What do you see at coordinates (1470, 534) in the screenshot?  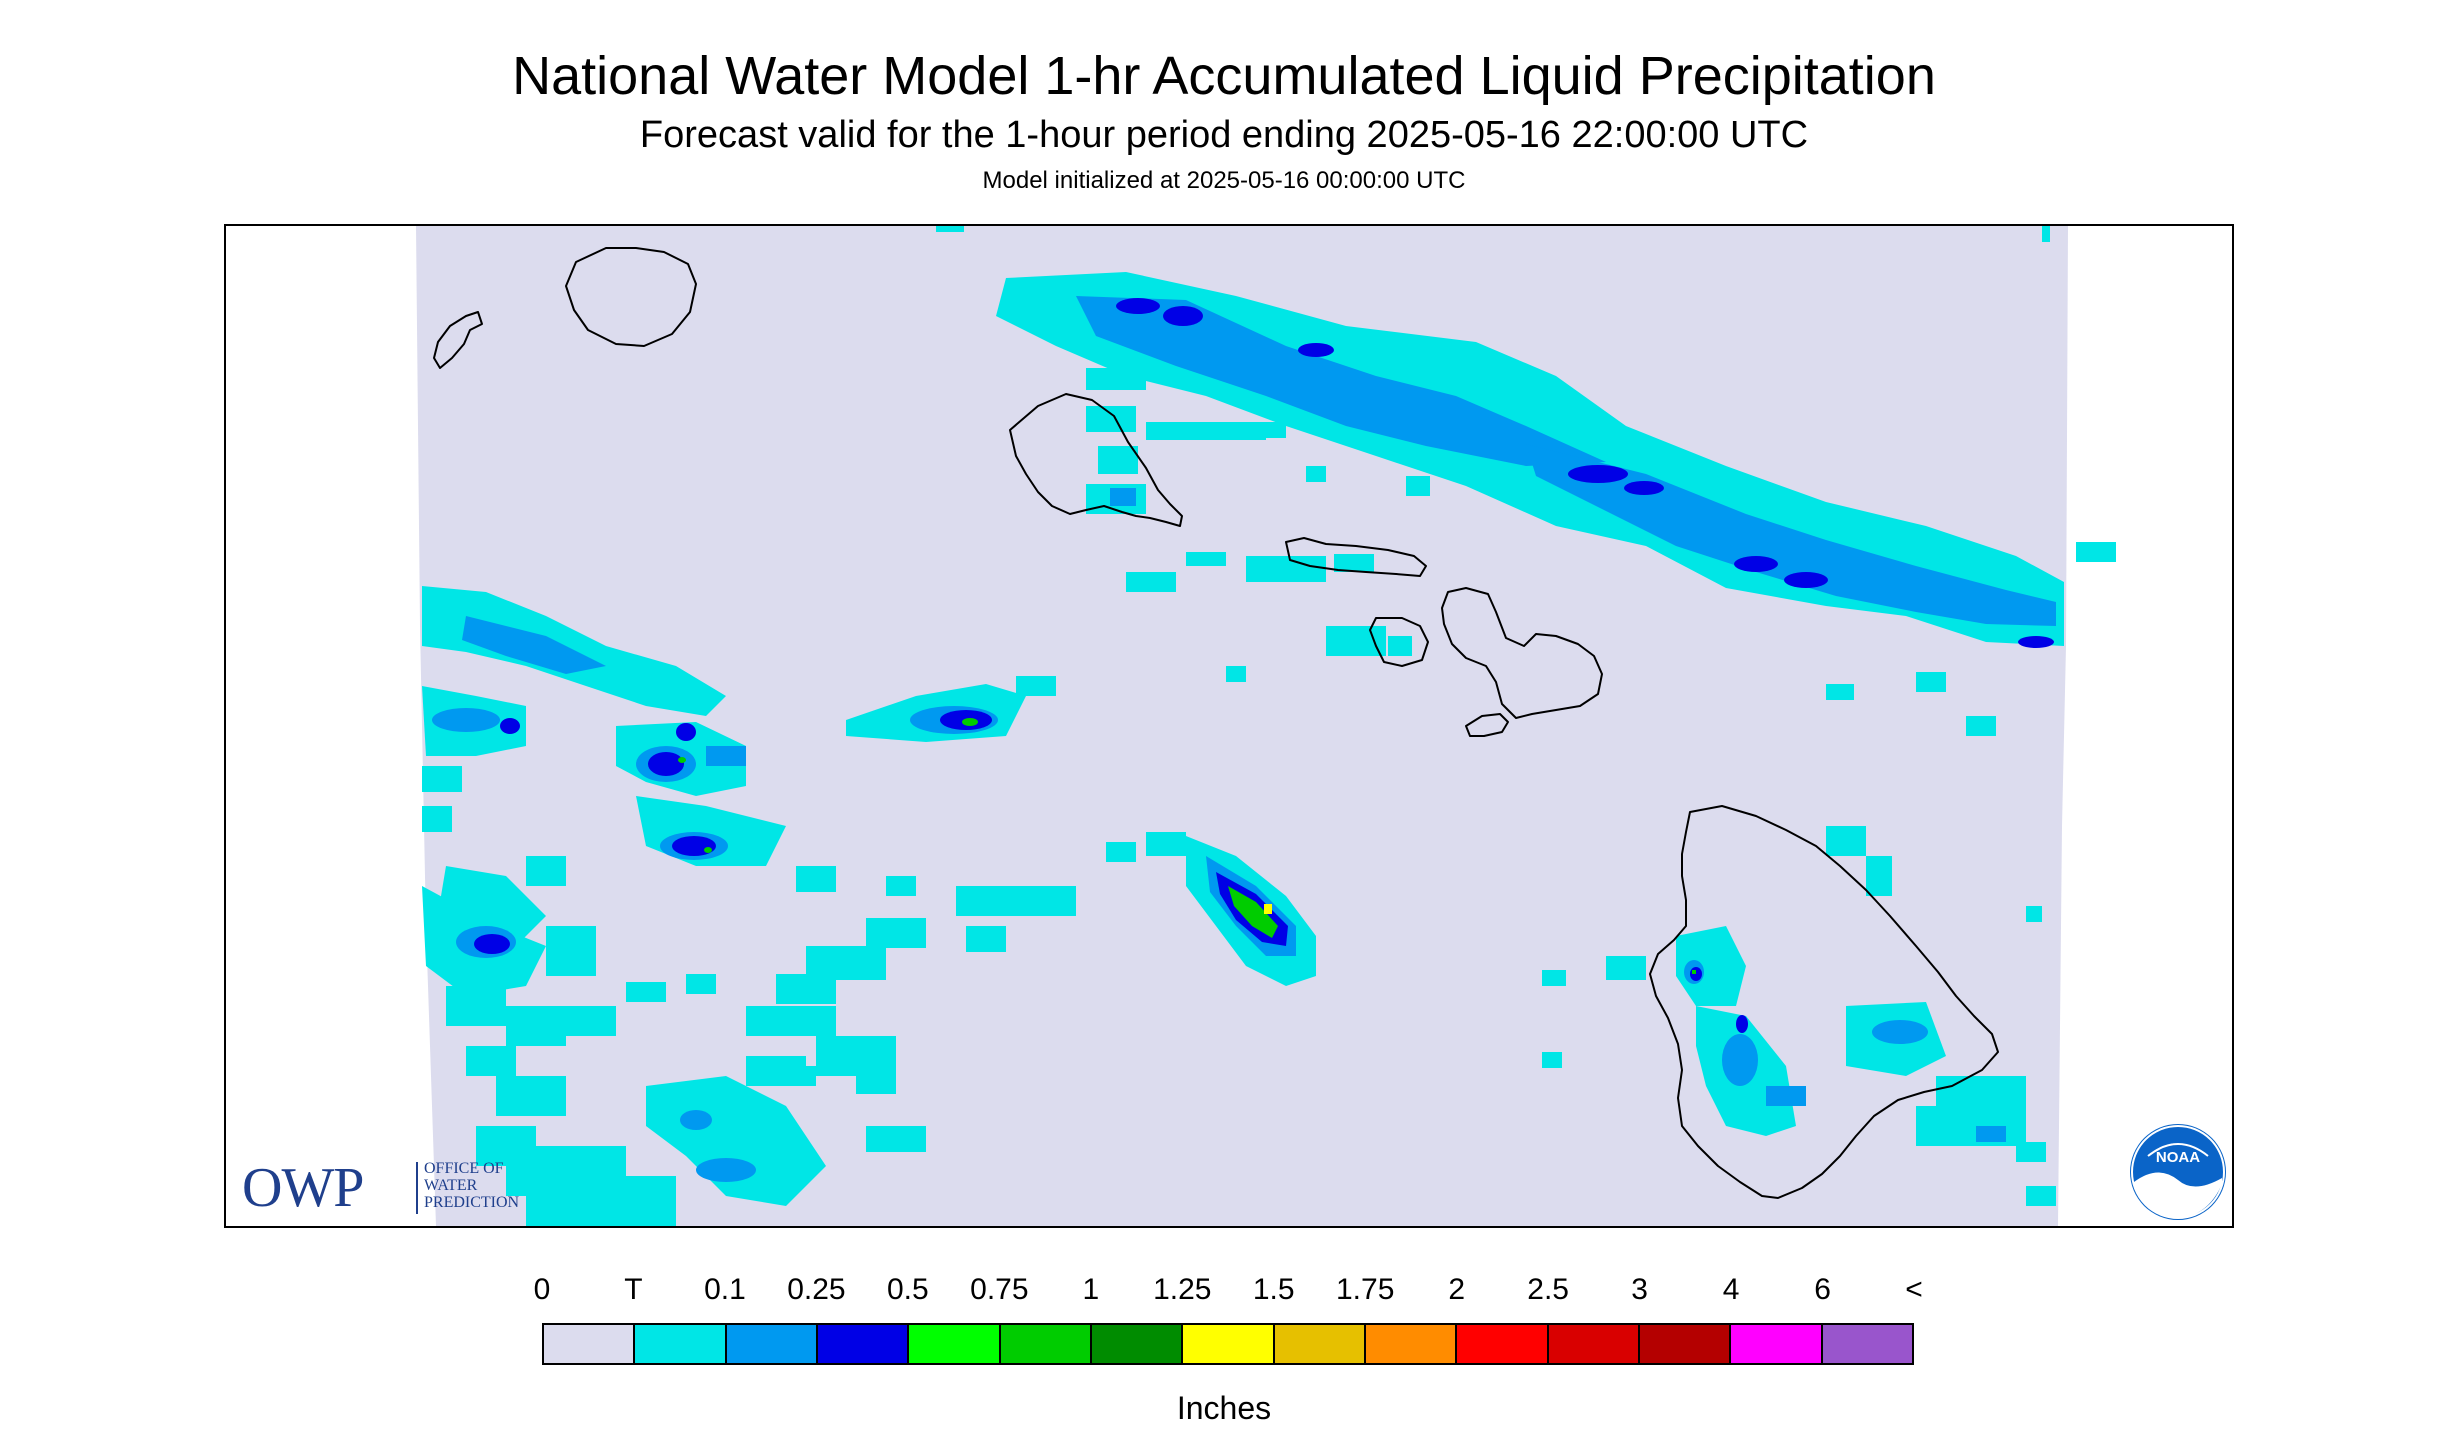 I see `rain-oahu-molokai` at bounding box center [1470, 534].